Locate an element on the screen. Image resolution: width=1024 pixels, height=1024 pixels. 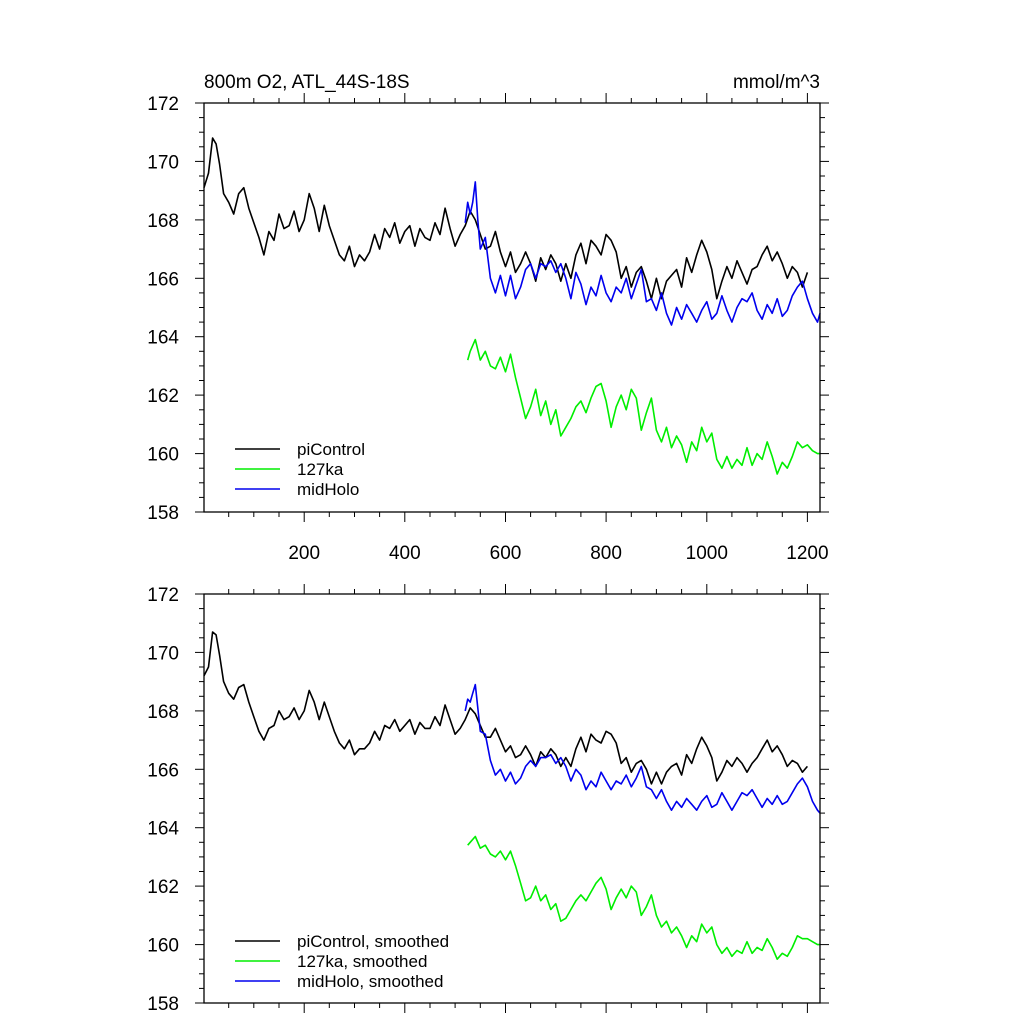
legend-label: 127ka, smoothed is located at coordinates (362, 961).